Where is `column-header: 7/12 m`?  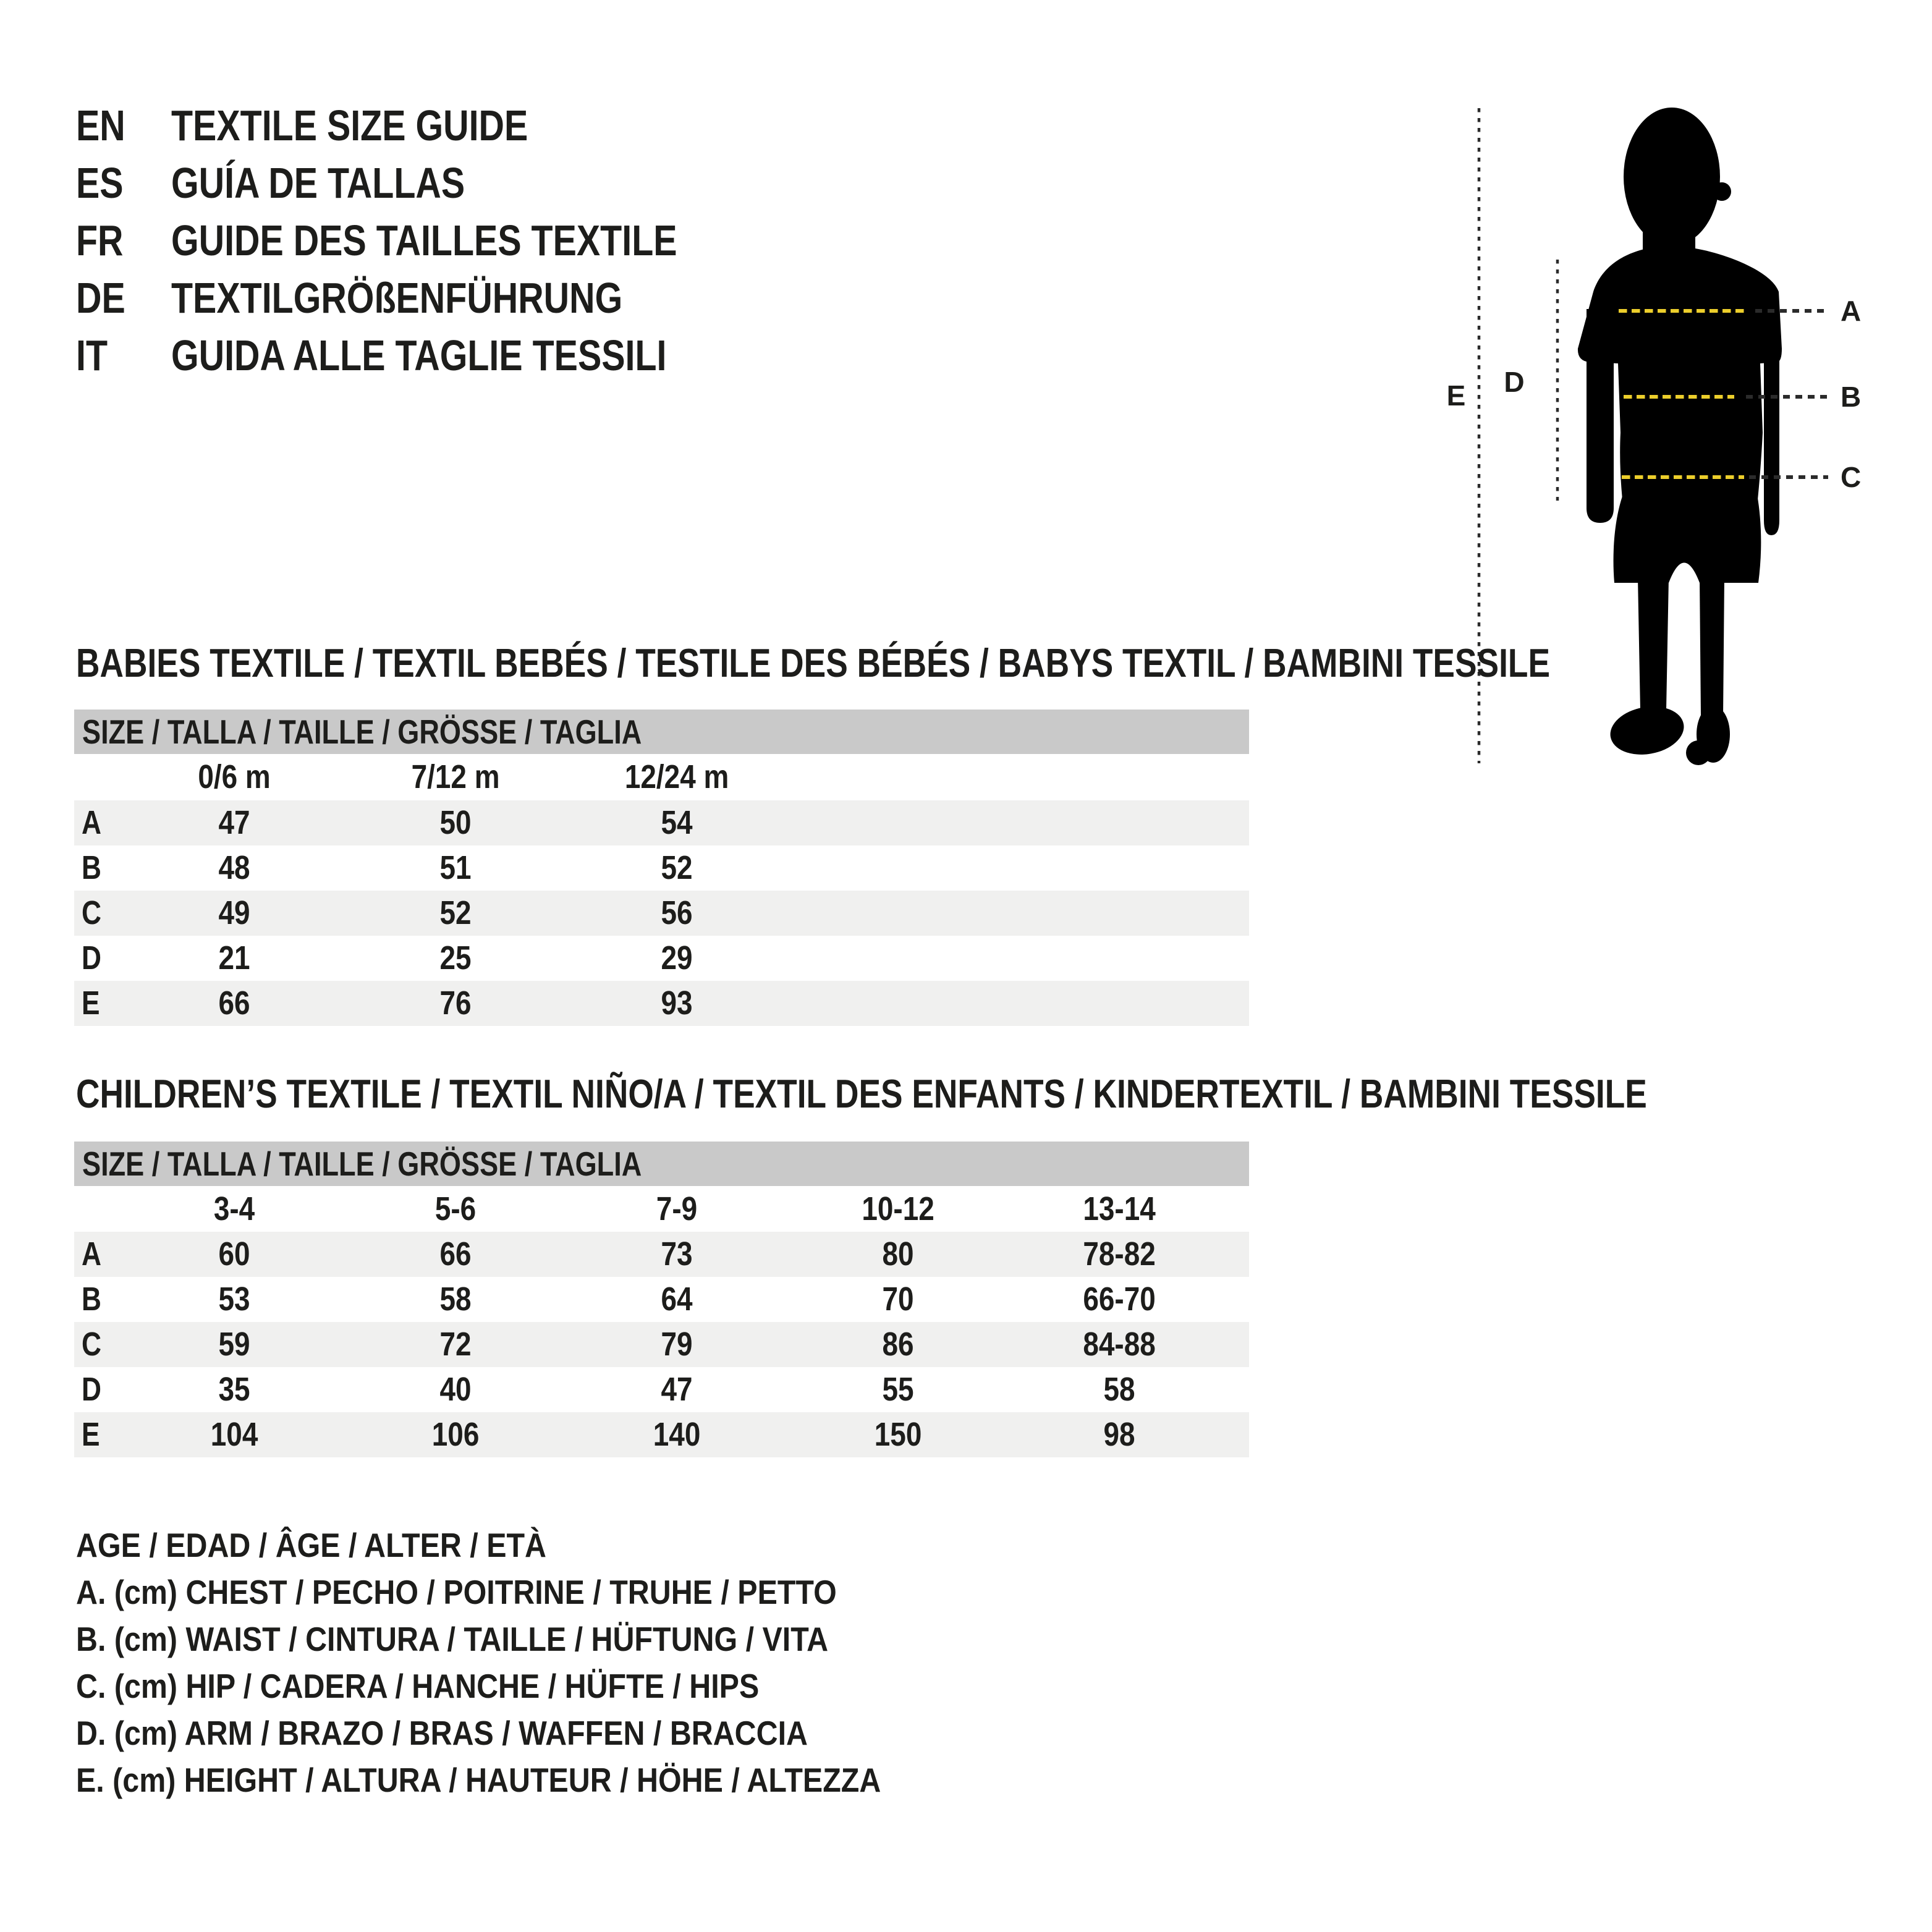
column-header: 7/12 m is located at coordinates (455, 776).